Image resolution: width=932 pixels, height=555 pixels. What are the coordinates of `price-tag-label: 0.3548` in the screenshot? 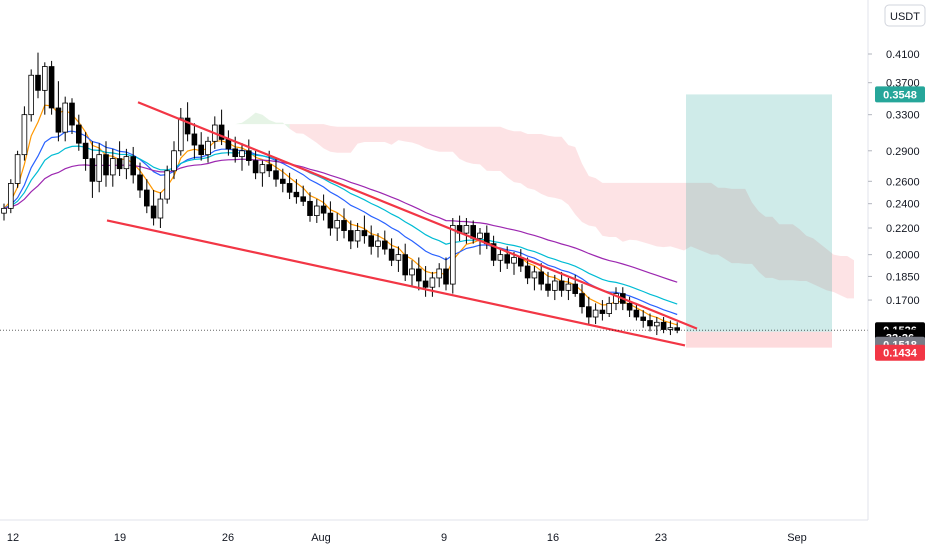 It's located at (900, 95).